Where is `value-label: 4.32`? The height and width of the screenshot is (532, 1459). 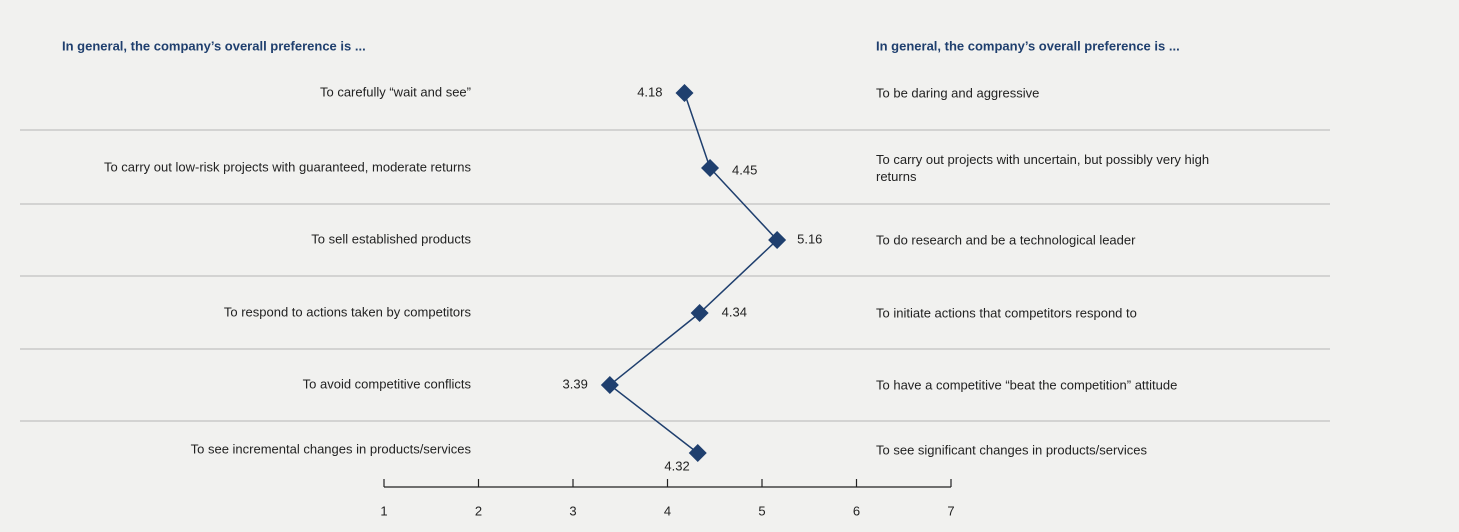
value-label: 4.32 is located at coordinates (676, 465).